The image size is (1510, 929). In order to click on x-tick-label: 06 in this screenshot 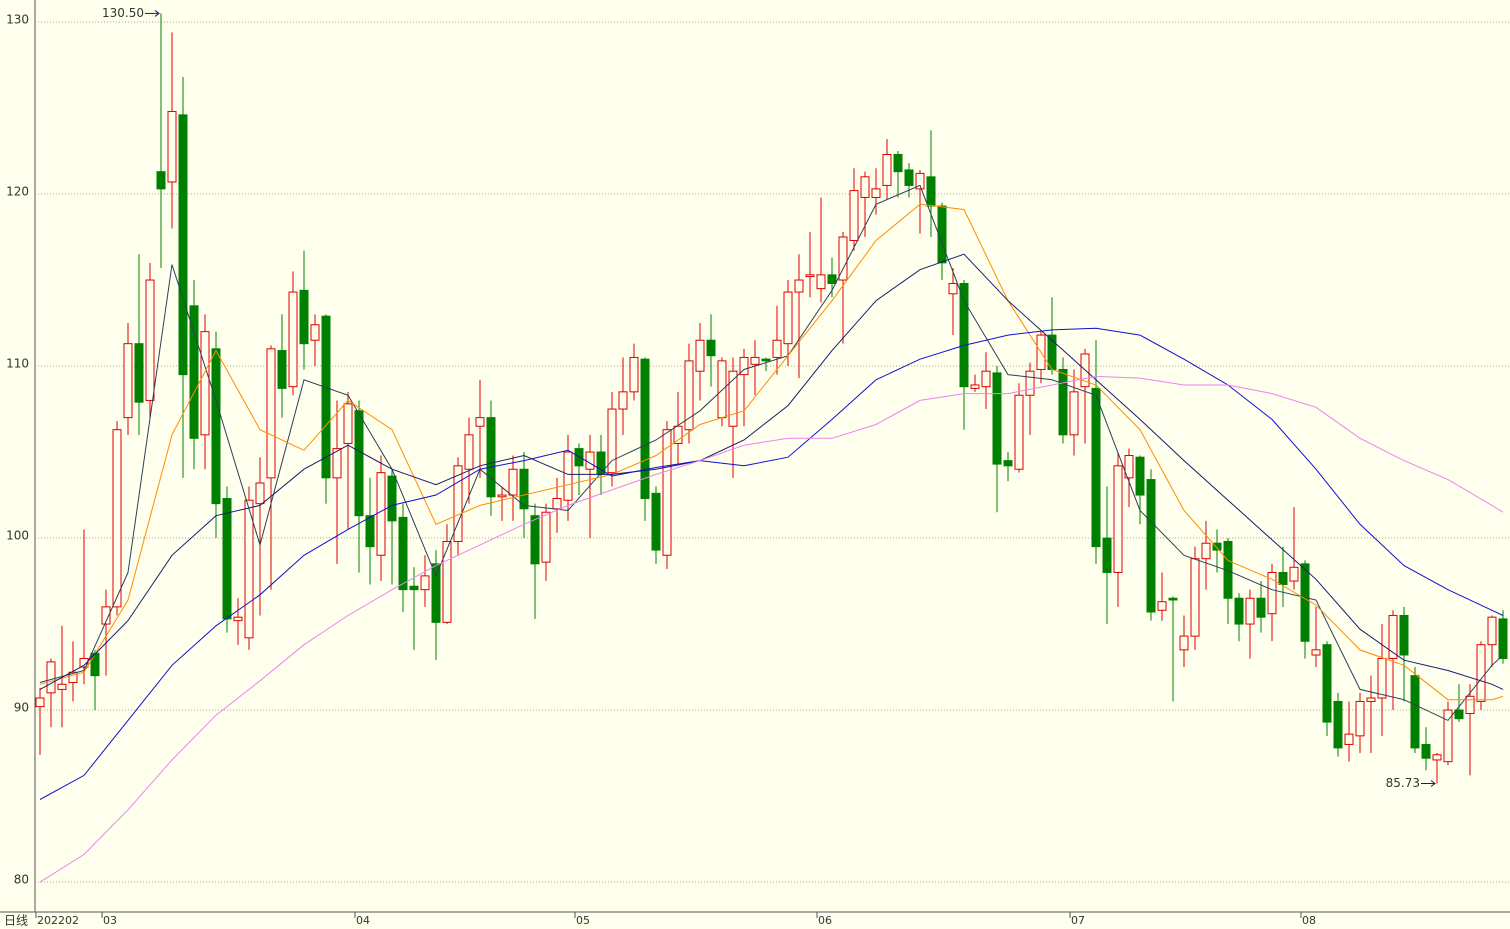, I will do `click(825, 920)`.